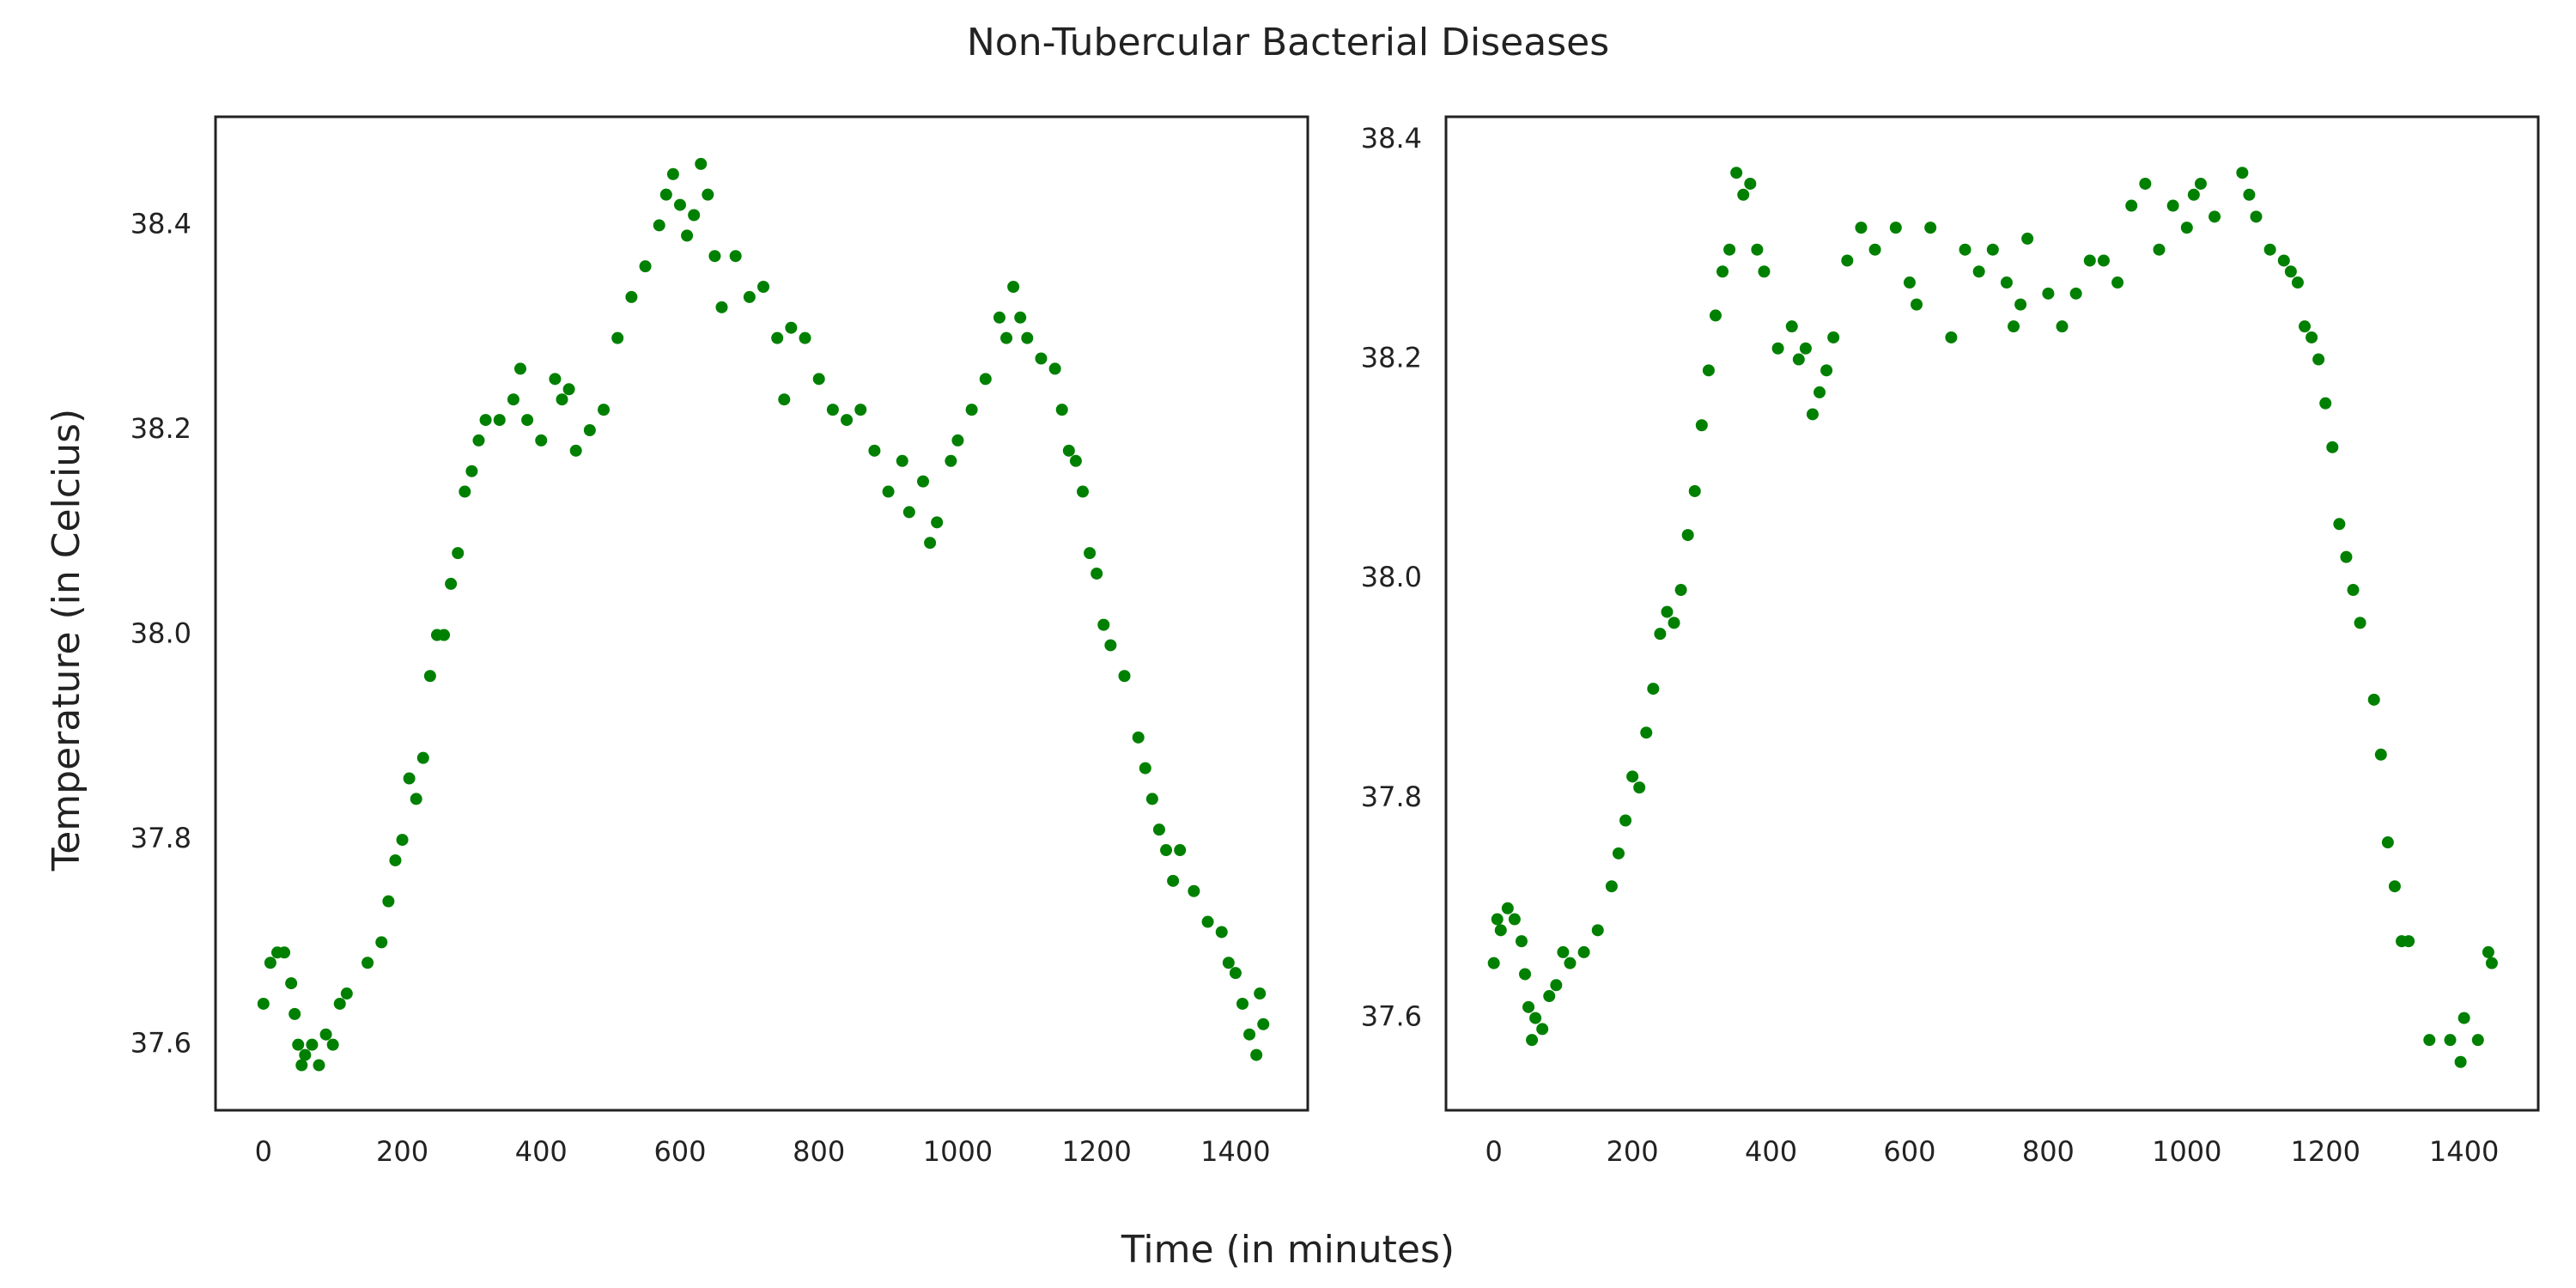 The height and width of the screenshot is (1288, 2576). Describe the element at coordinates (958, 1151) in the screenshot. I see `x-tick-label: 1000` at that location.